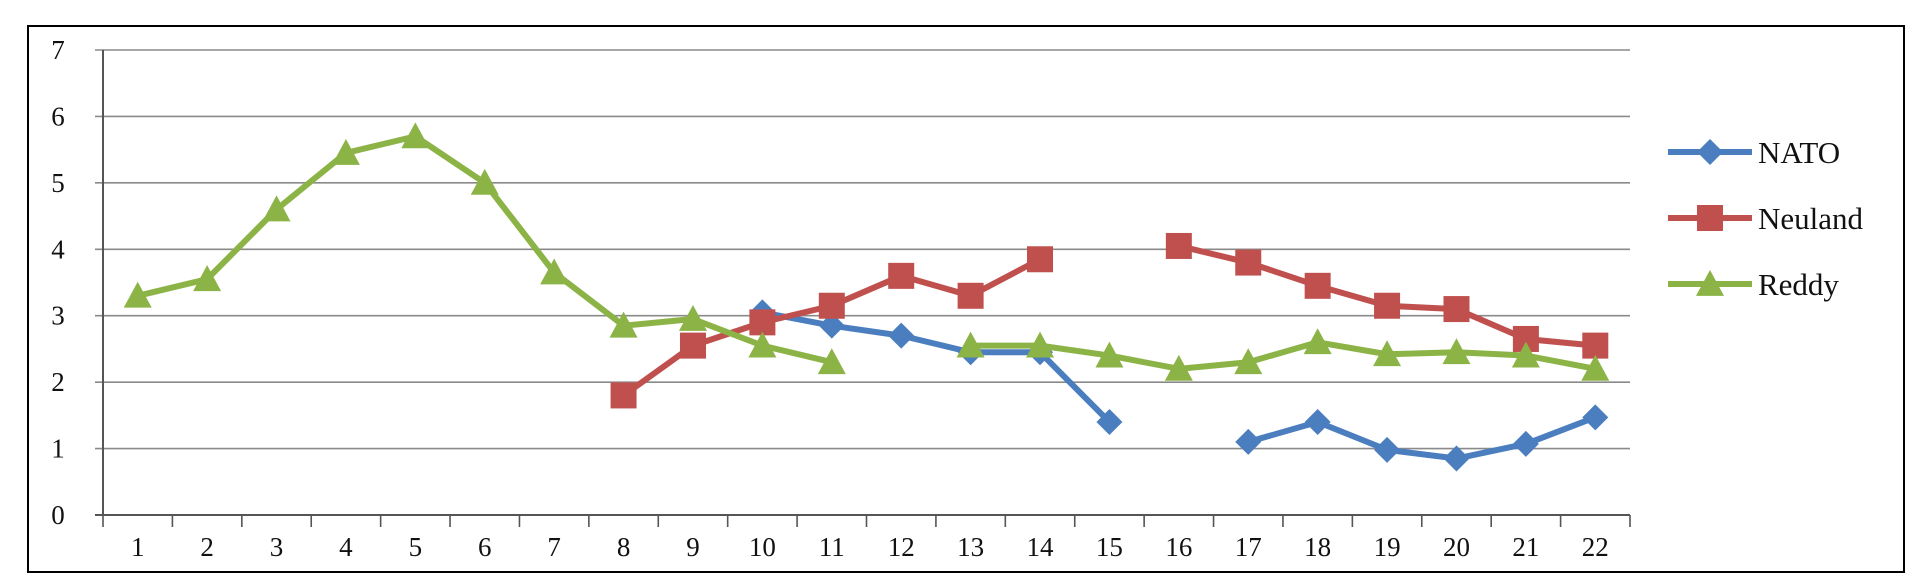 The width and height of the screenshot is (1912, 578). Describe the element at coordinates (1387, 547) in the screenshot. I see `x-tick-label-19: 19` at that location.